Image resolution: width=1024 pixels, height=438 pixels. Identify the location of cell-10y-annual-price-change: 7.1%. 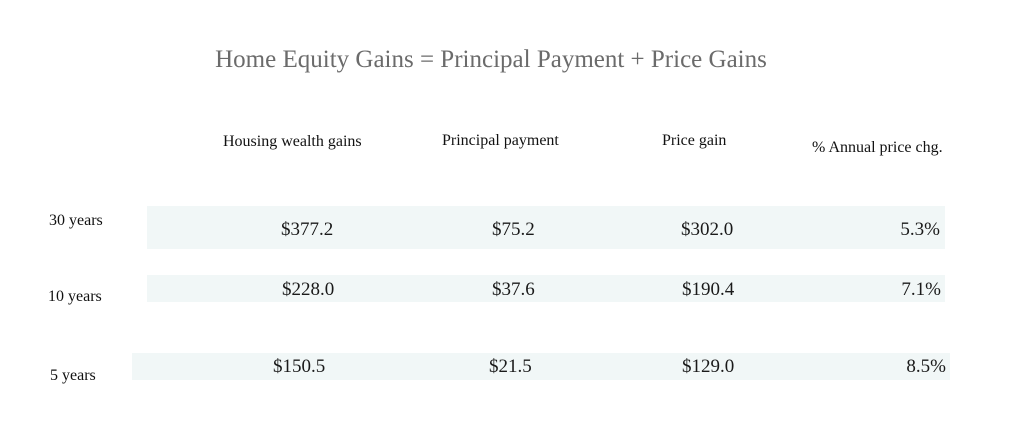
(921, 289).